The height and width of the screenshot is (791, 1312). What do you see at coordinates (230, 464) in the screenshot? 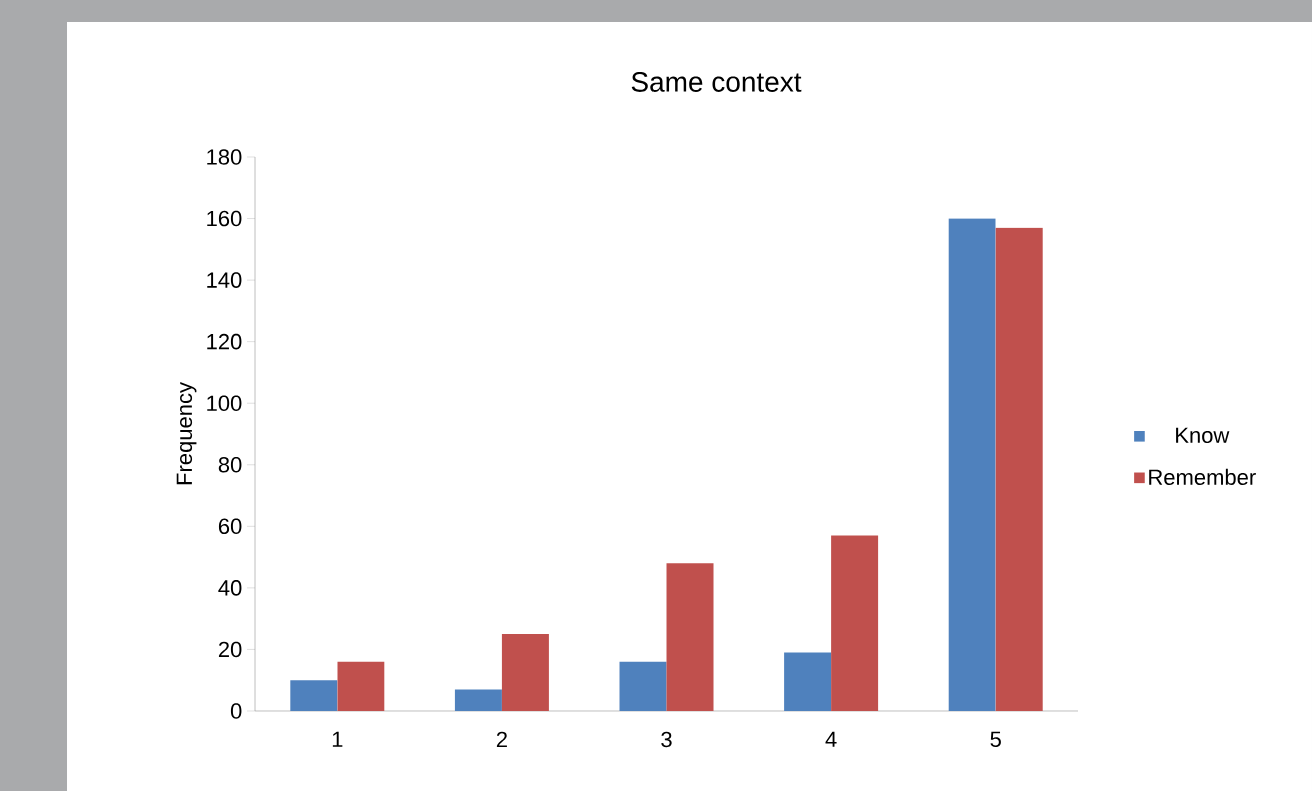
I see `y-tick-label: 80` at bounding box center [230, 464].